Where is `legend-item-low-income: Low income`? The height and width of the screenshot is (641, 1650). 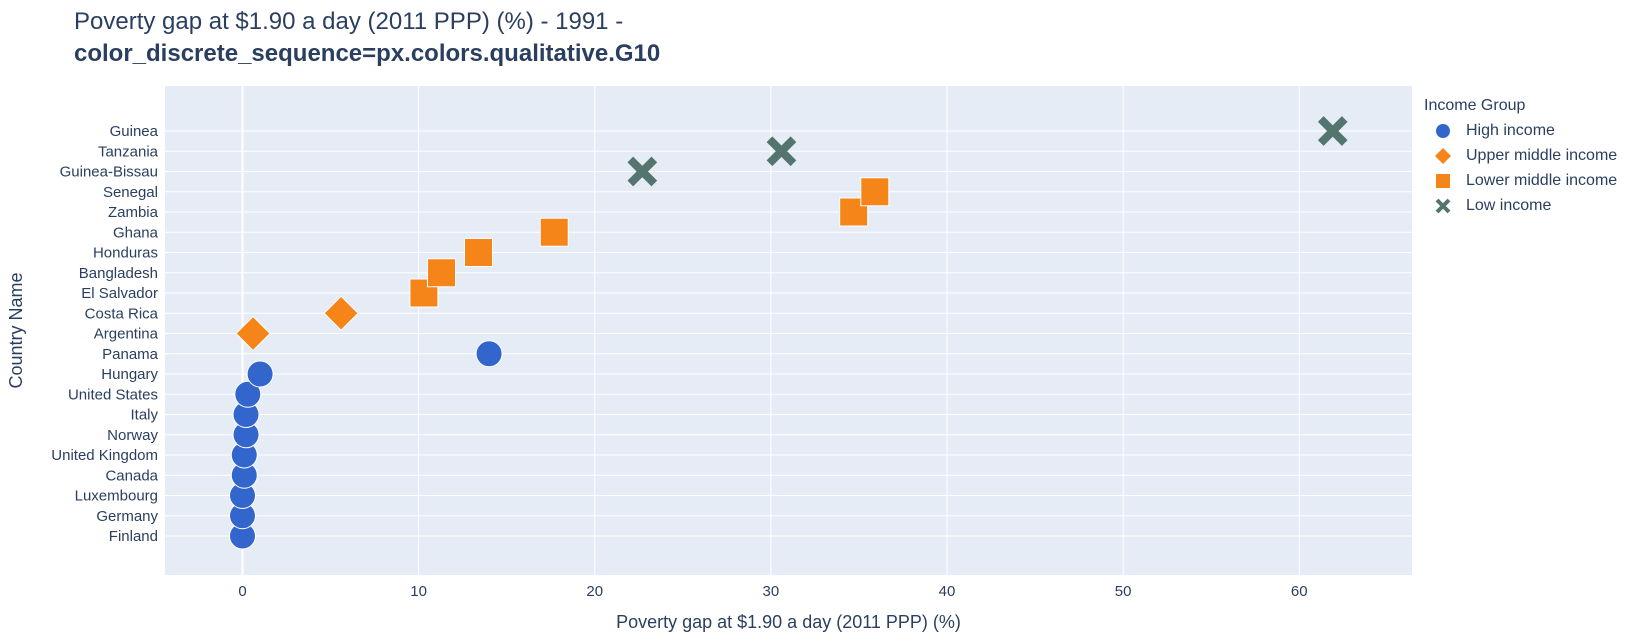 legend-item-low-income: Low income is located at coordinates (1520, 205).